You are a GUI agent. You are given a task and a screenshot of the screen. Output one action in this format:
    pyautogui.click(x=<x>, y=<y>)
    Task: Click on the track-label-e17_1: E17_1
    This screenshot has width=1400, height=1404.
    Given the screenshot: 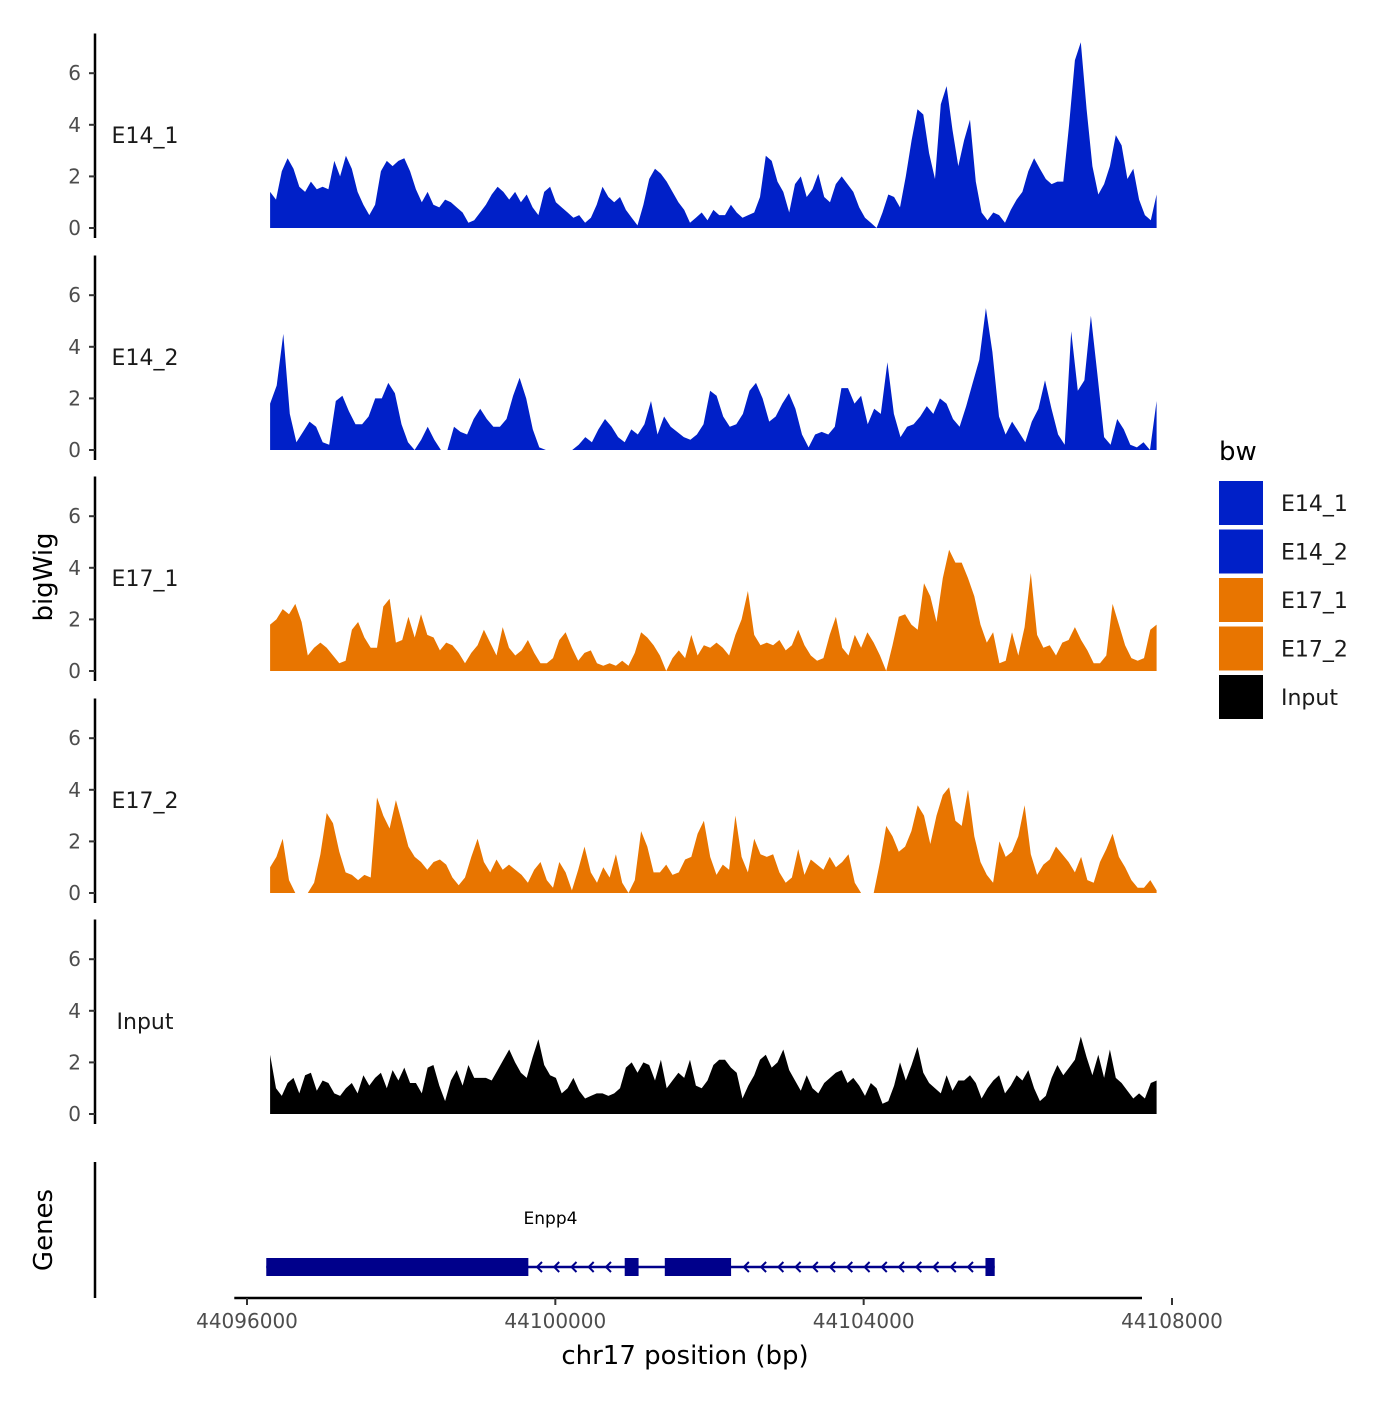 What is the action you would take?
    pyautogui.click(x=145, y=579)
    